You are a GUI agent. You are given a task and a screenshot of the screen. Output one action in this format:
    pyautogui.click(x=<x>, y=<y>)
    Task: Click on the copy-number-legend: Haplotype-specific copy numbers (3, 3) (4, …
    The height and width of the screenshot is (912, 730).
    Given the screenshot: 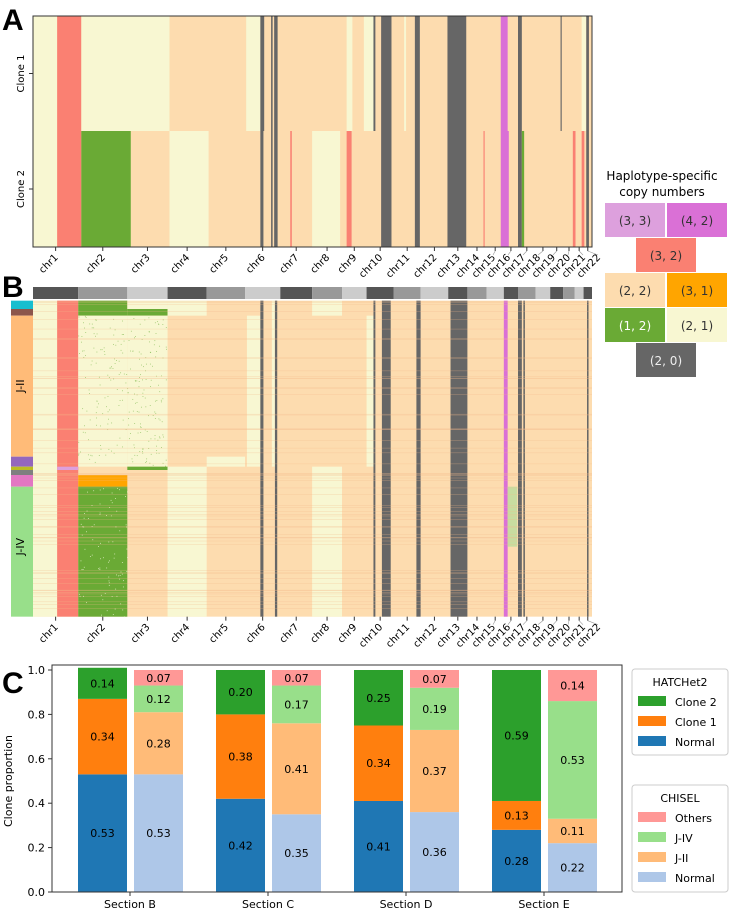 What is the action you would take?
    pyautogui.click(x=666, y=273)
    